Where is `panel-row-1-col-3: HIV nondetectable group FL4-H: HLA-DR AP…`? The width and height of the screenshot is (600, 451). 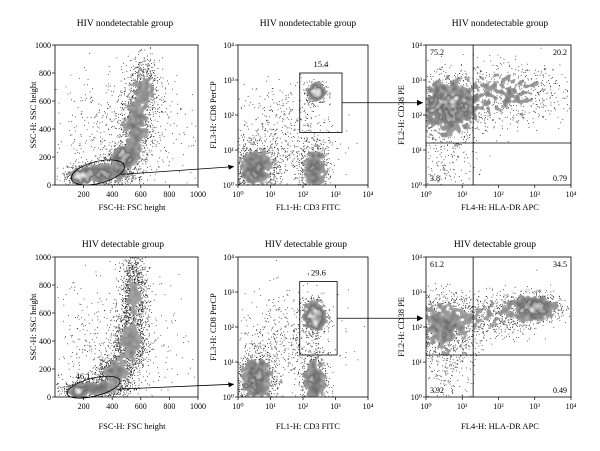
panel-row-1-col-3: HIV nondetectable group FL4-H: HLA-DR AP… is located at coordinates (472, 115).